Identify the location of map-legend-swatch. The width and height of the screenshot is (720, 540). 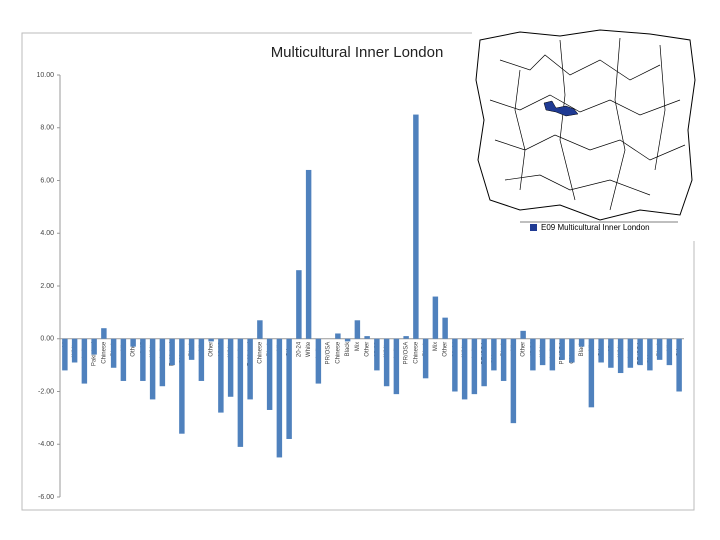
(533, 227).